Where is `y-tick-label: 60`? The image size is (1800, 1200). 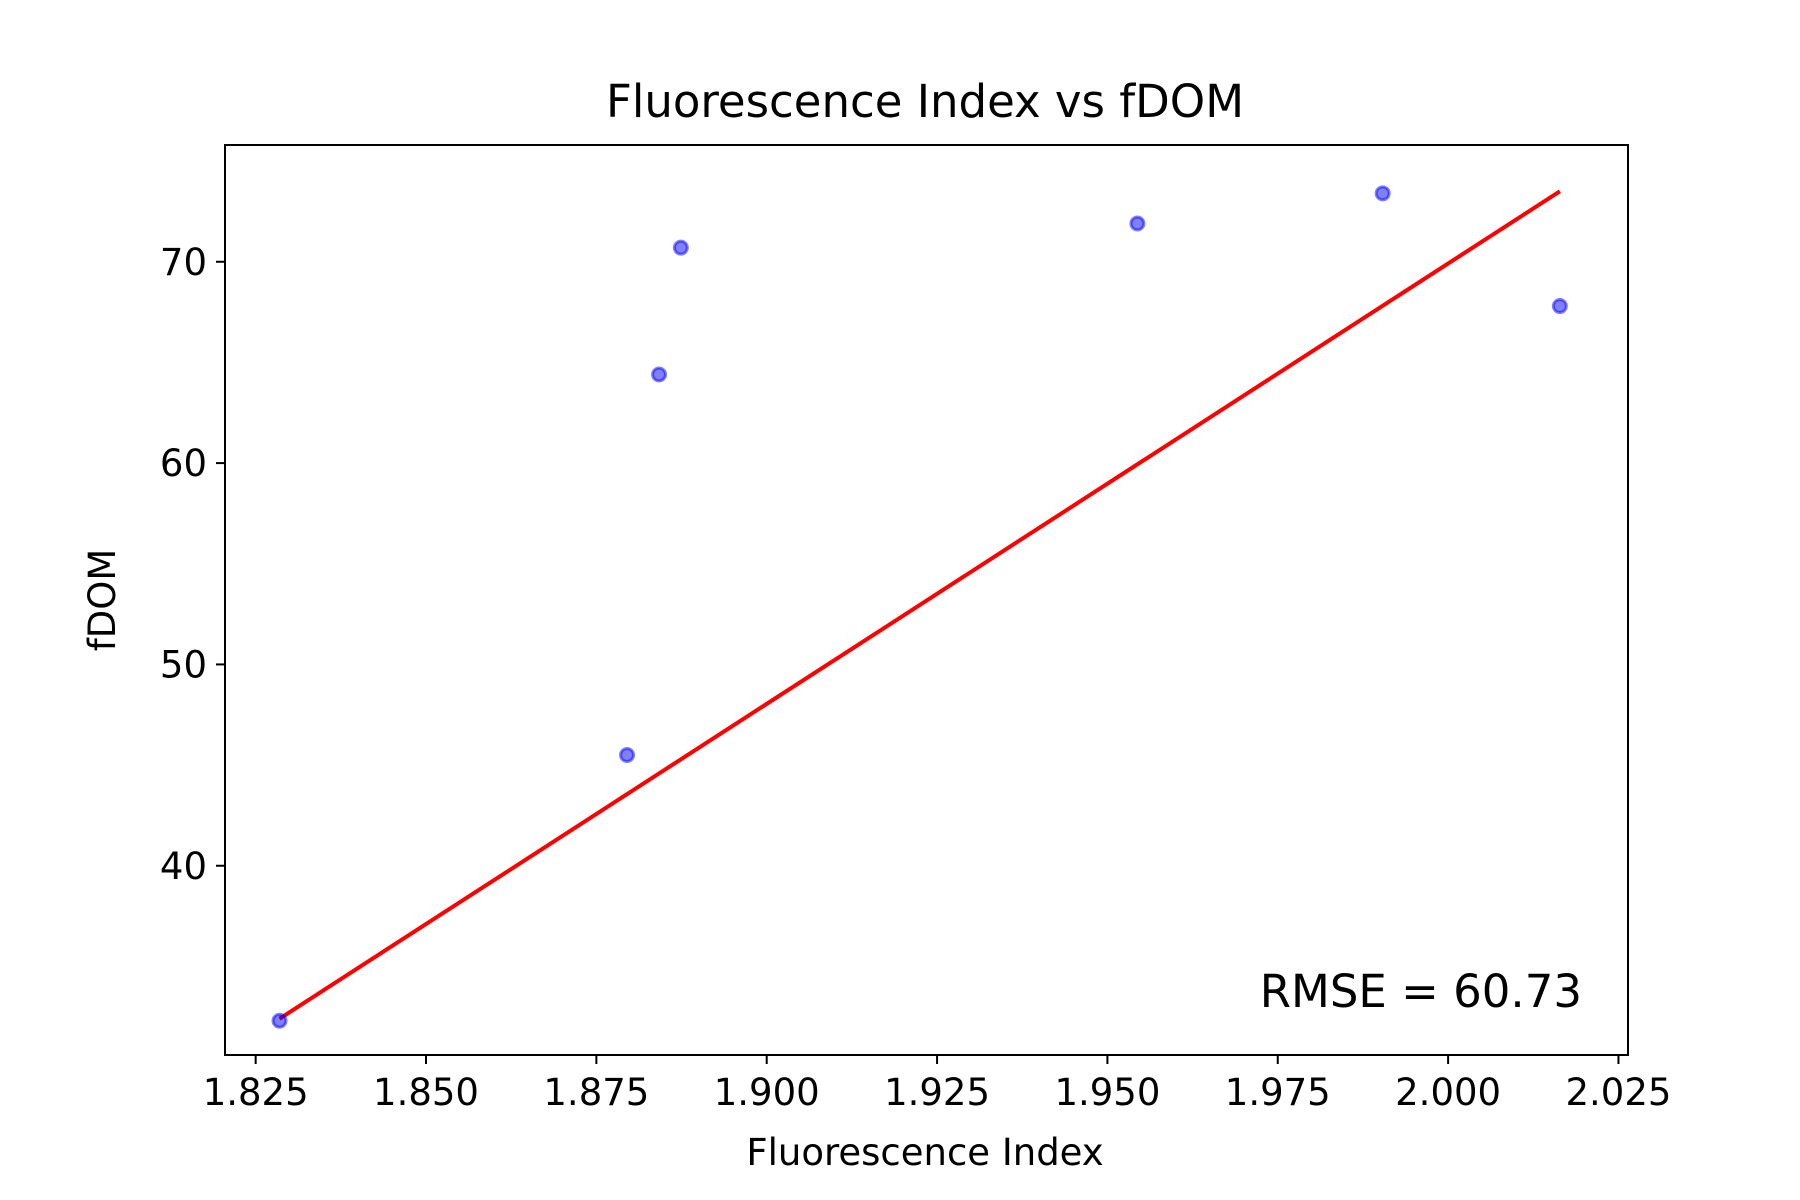 y-tick-label: 60 is located at coordinates (183, 463).